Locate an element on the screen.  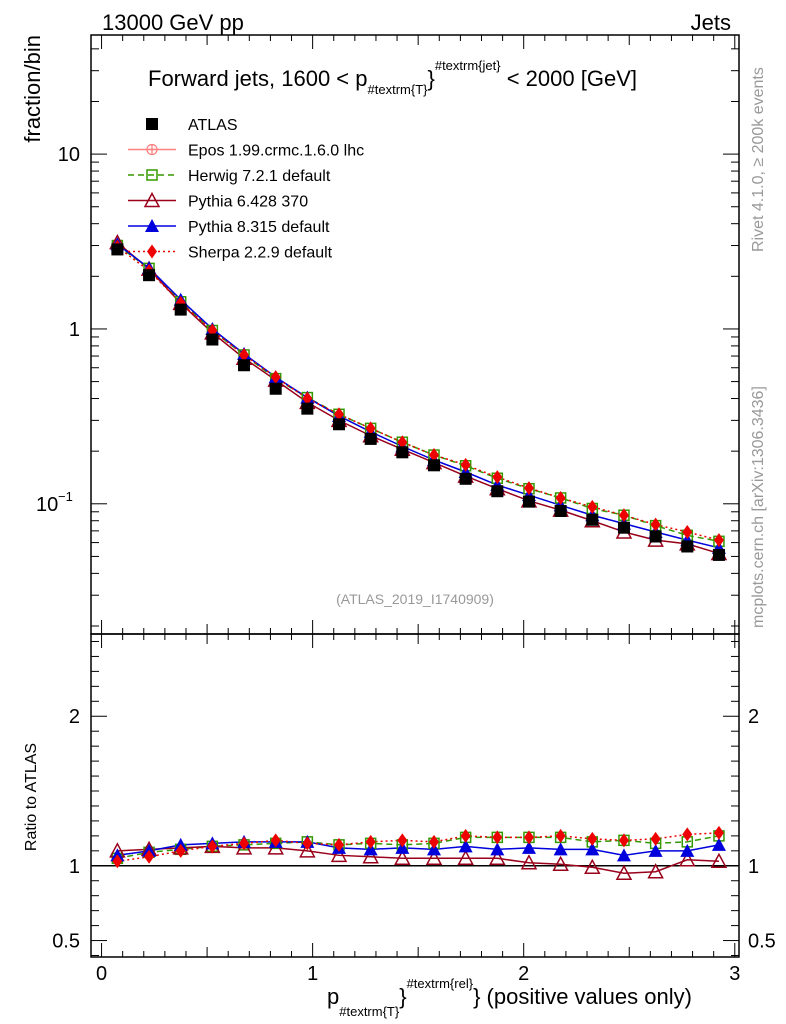
y-tick-label: 10 is located at coordinates (69, 155).